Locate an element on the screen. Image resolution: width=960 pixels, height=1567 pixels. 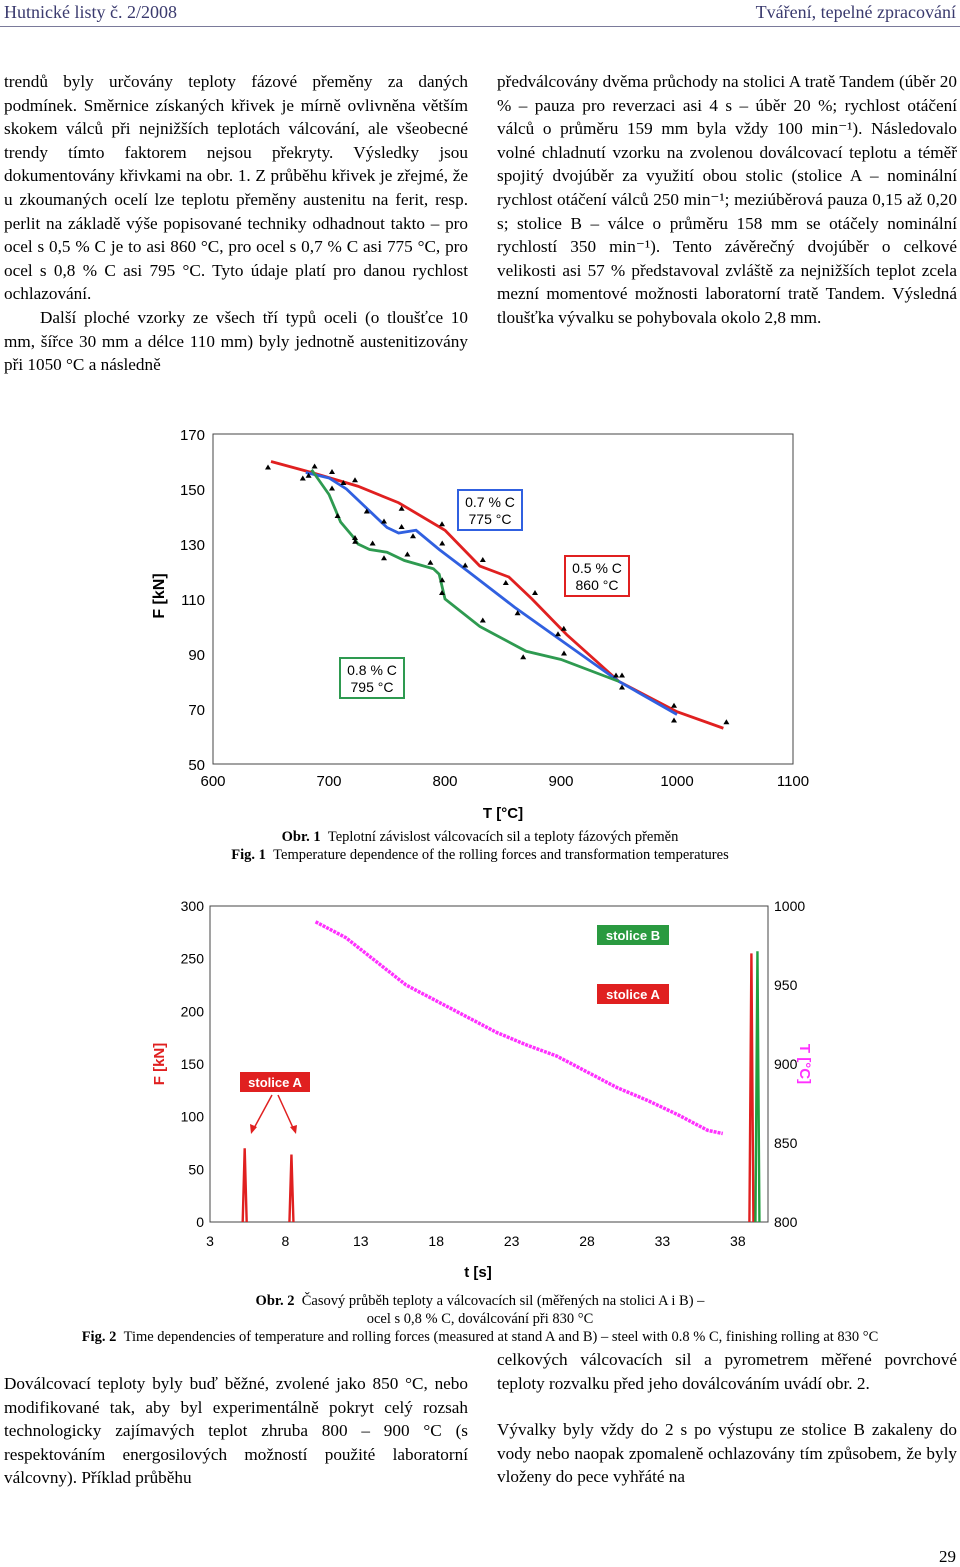
fig2-left-axis-label: F [kN] is located at coordinates (159, 1064).